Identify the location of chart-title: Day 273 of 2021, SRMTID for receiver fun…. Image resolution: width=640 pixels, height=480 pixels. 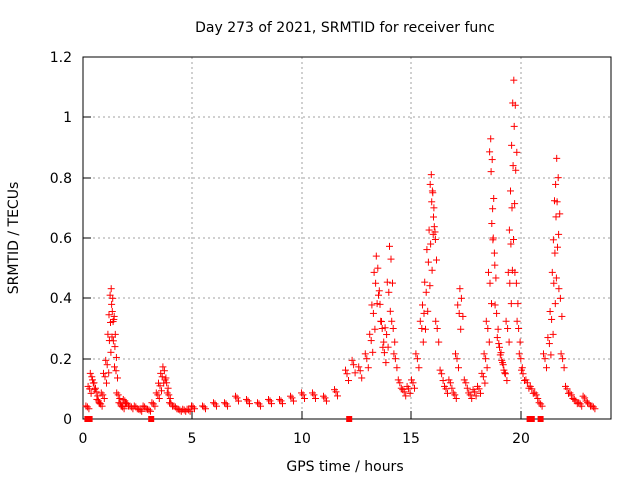
(345, 28).